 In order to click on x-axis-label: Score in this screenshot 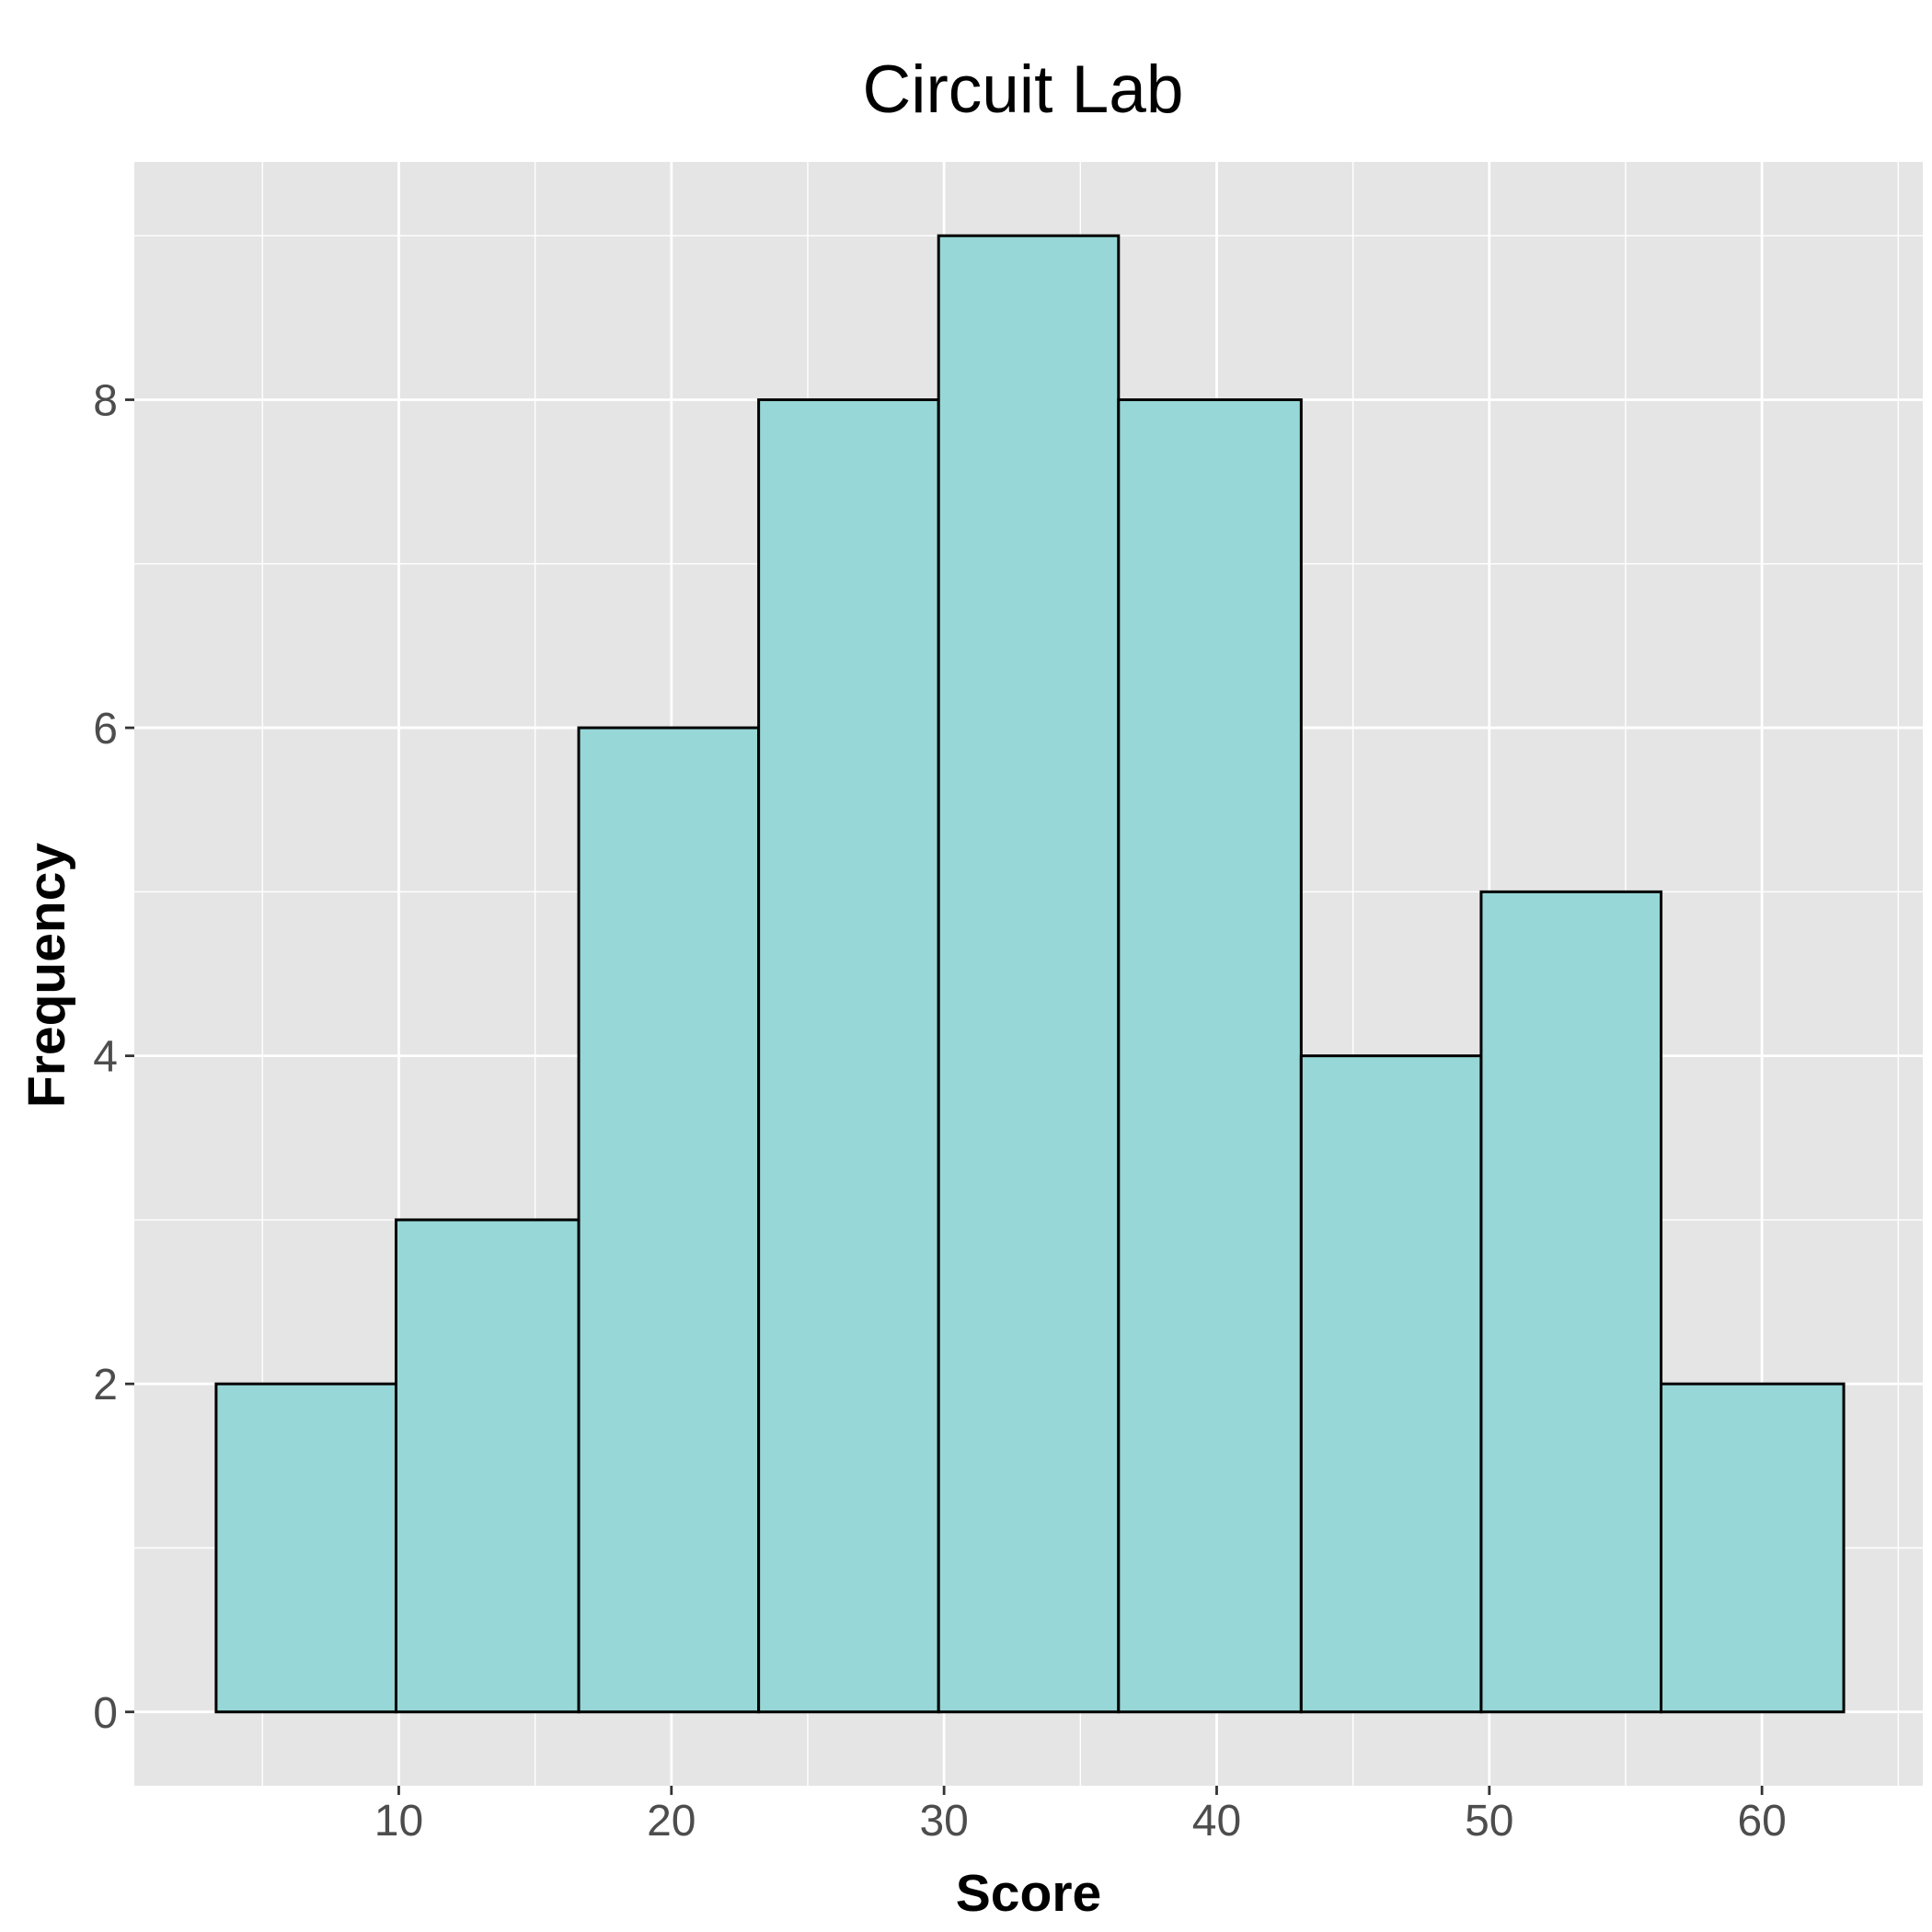, I will do `click(1028, 1893)`.